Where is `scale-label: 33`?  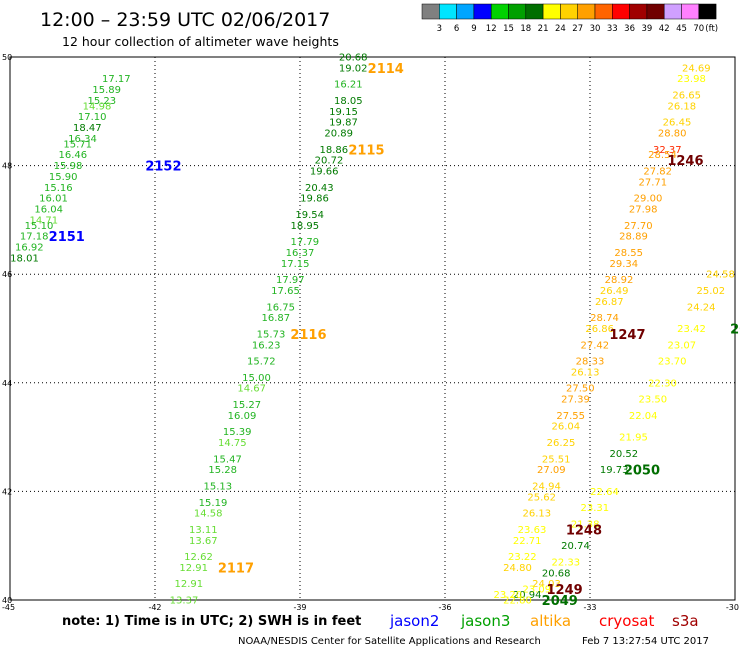 scale-label: 33 is located at coordinates (612, 29).